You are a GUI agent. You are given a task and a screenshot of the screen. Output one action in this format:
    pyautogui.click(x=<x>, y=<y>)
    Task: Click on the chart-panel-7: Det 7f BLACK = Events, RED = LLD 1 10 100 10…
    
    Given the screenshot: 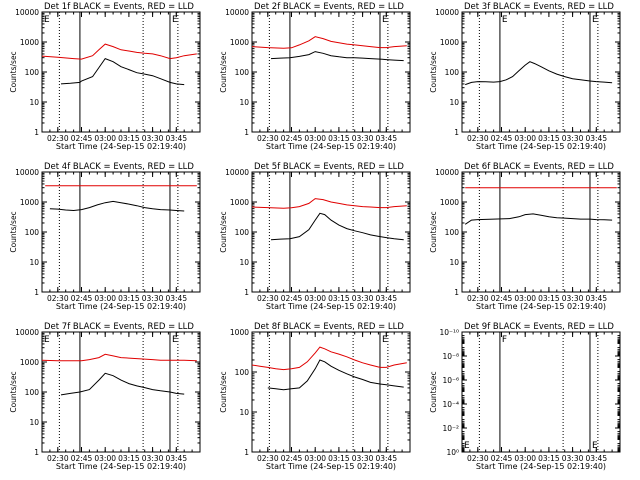 What is the action you would take?
    pyautogui.click(x=105, y=396)
    